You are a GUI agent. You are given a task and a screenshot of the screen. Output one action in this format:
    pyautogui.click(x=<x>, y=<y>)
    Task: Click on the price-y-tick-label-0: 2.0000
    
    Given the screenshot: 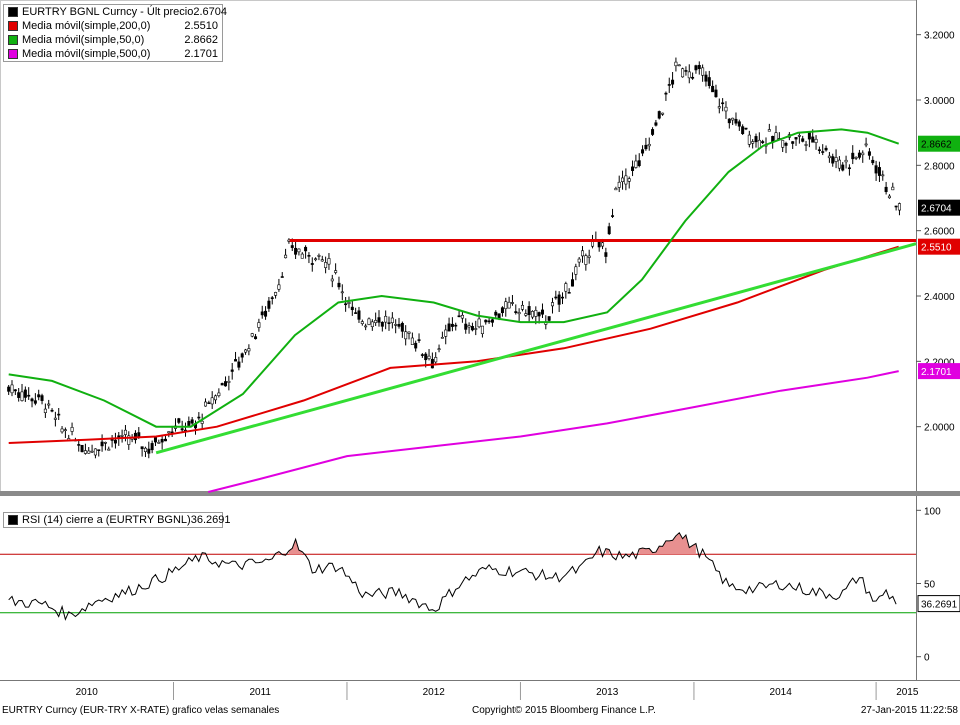 What is the action you would take?
    pyautogui.click(x=939, y=428)
    